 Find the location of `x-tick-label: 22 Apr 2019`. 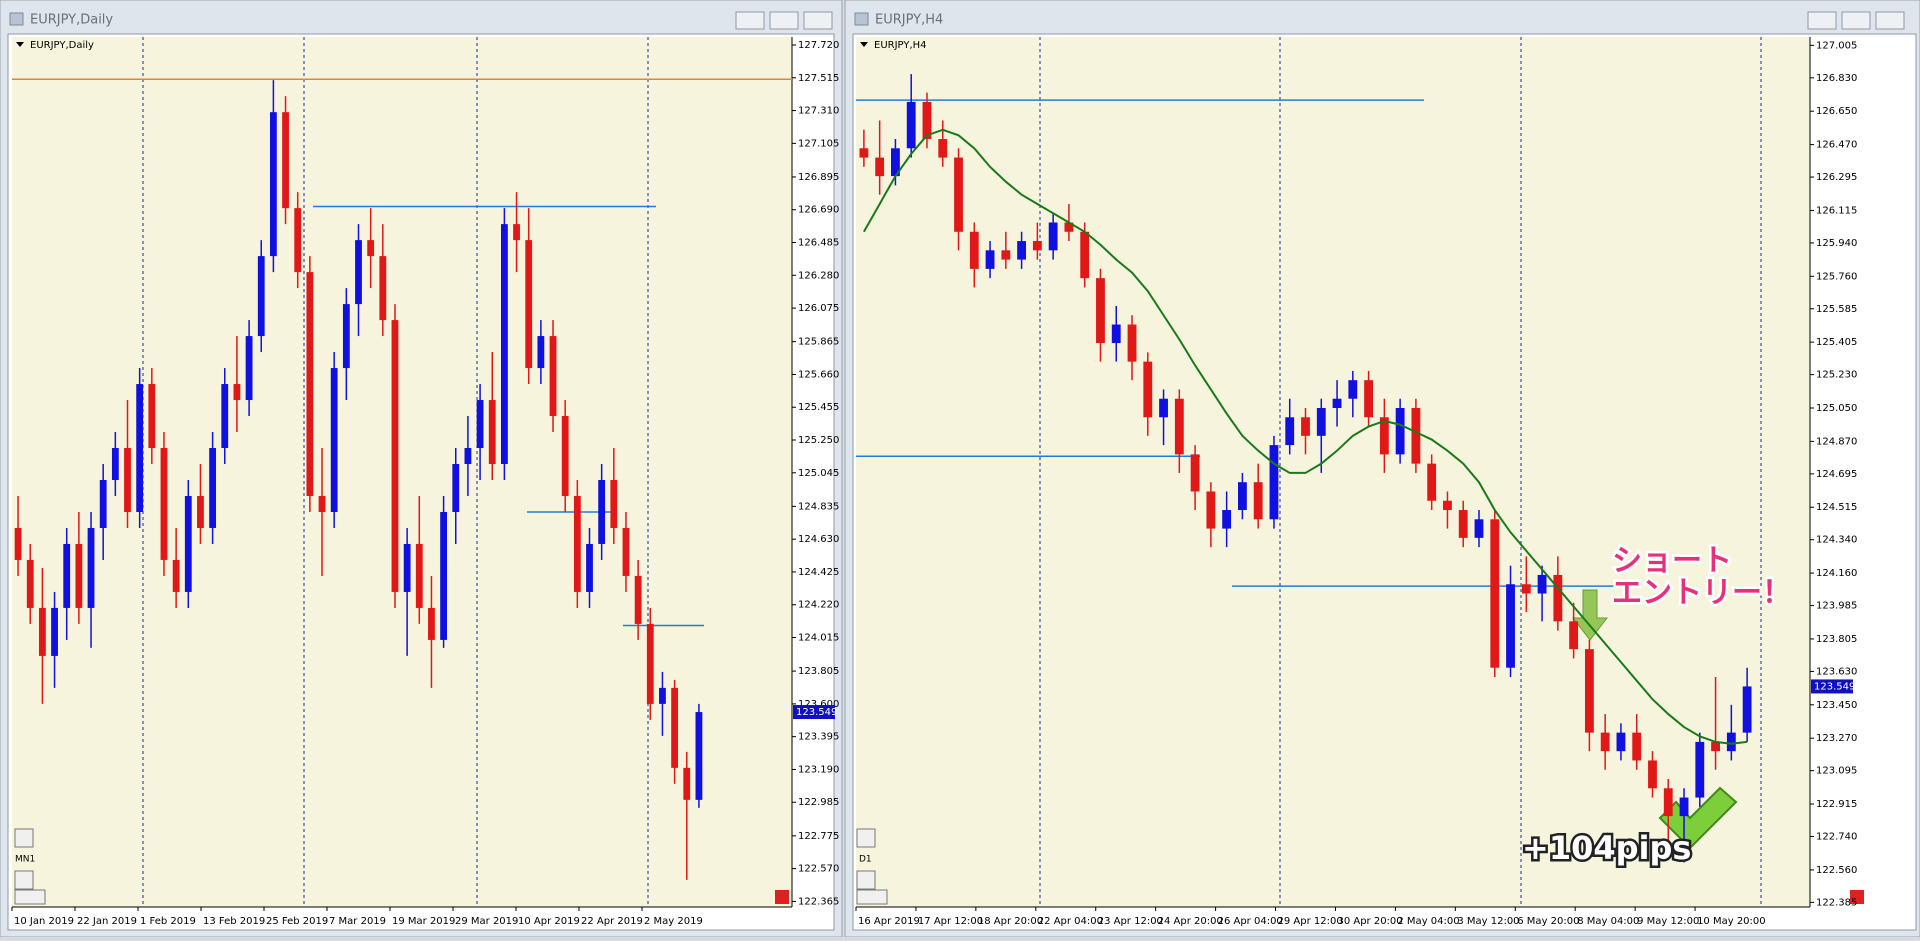

x-tick-label: 22 Apr 2019 is located at coordinates (612, 921).